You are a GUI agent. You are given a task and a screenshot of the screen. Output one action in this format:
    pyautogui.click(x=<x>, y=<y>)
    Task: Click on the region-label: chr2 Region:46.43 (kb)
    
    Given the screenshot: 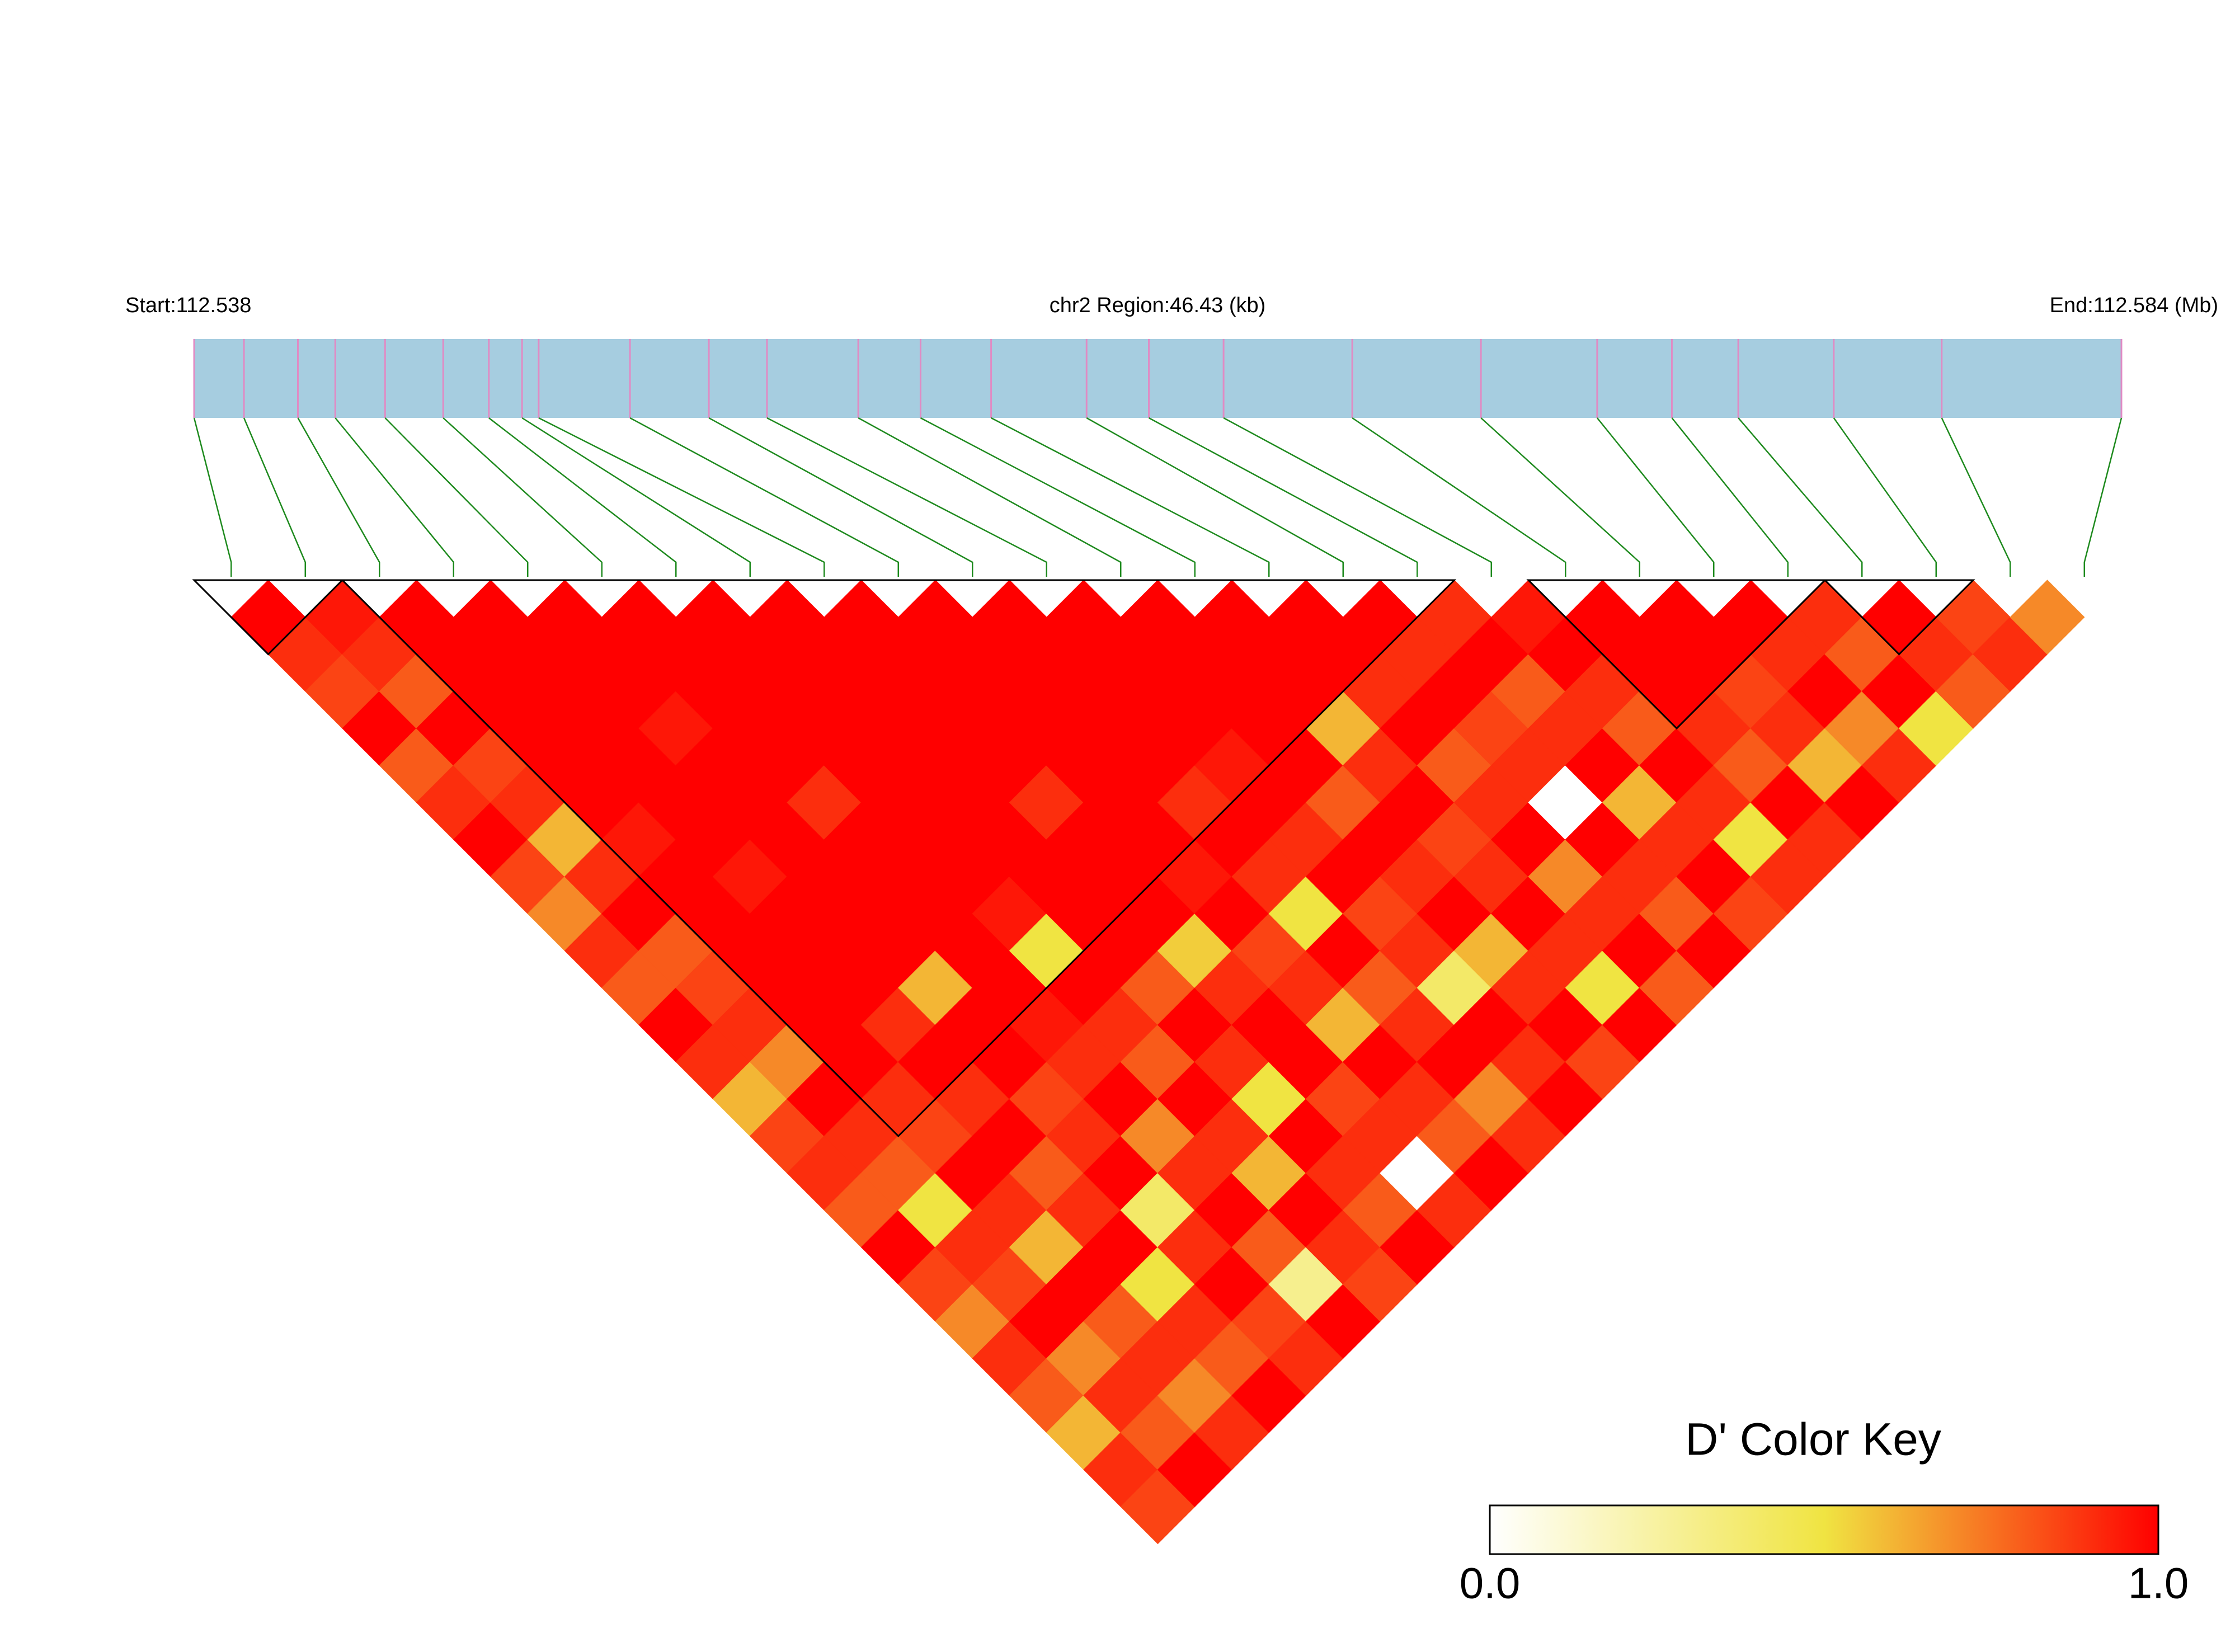 What is the action you would take?
    pyautogui.click(x=1158, y=306)
    